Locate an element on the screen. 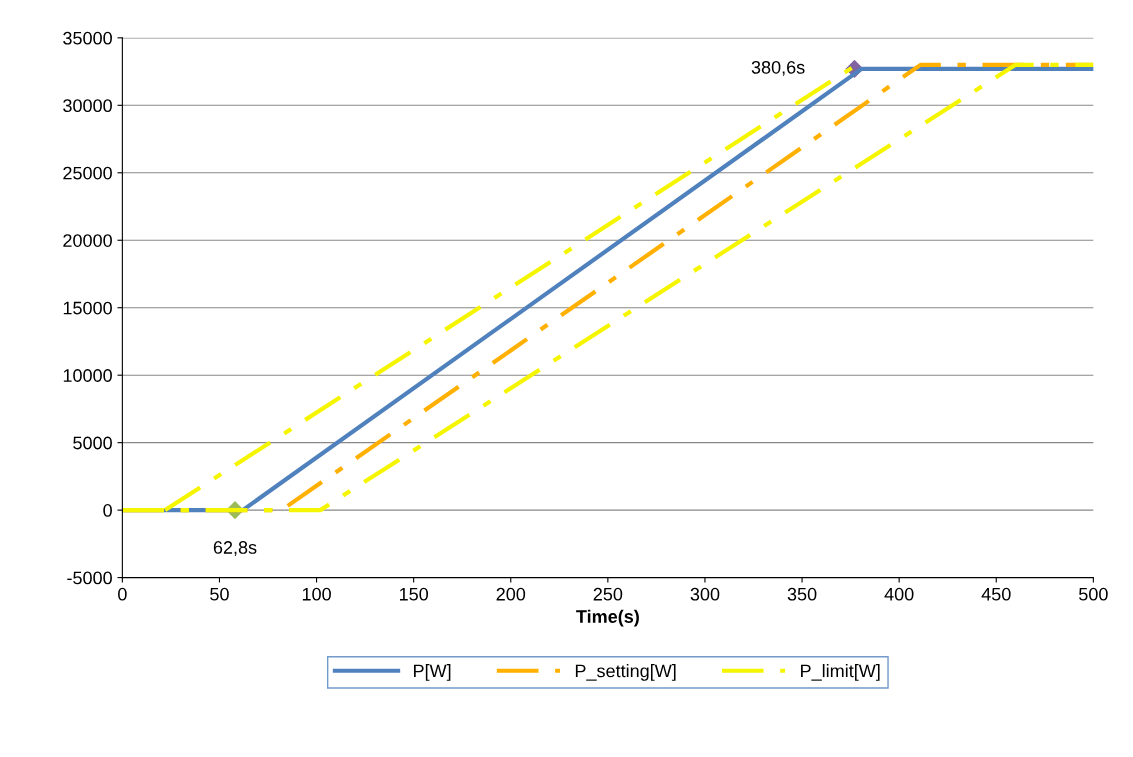  y-tick-label: -5000 is located at coordinates (89, 578).